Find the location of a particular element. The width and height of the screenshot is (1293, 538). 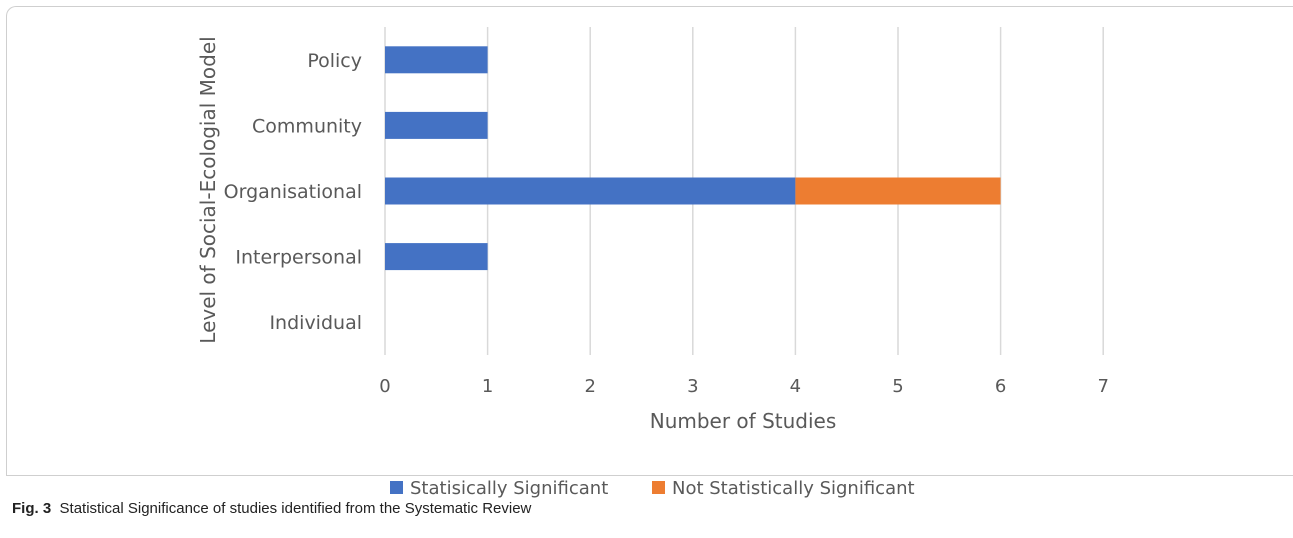

y-axis-title: Level of Social-Ecologial Model is located at coordinates (208, 189).